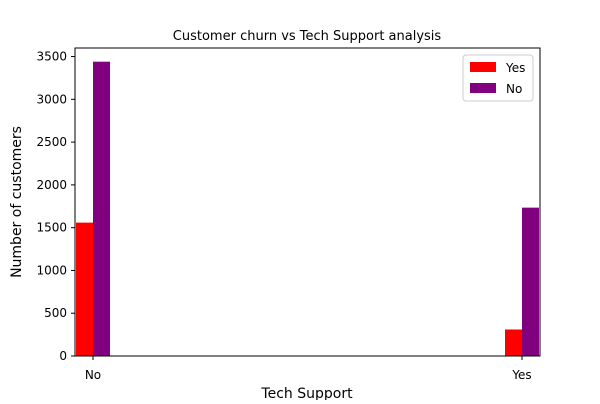 This screenshot has height=404, width=600. Describe the element at coordinates (51, 142) in the screenshot. I see `y-tick-label: 2500` at that location.